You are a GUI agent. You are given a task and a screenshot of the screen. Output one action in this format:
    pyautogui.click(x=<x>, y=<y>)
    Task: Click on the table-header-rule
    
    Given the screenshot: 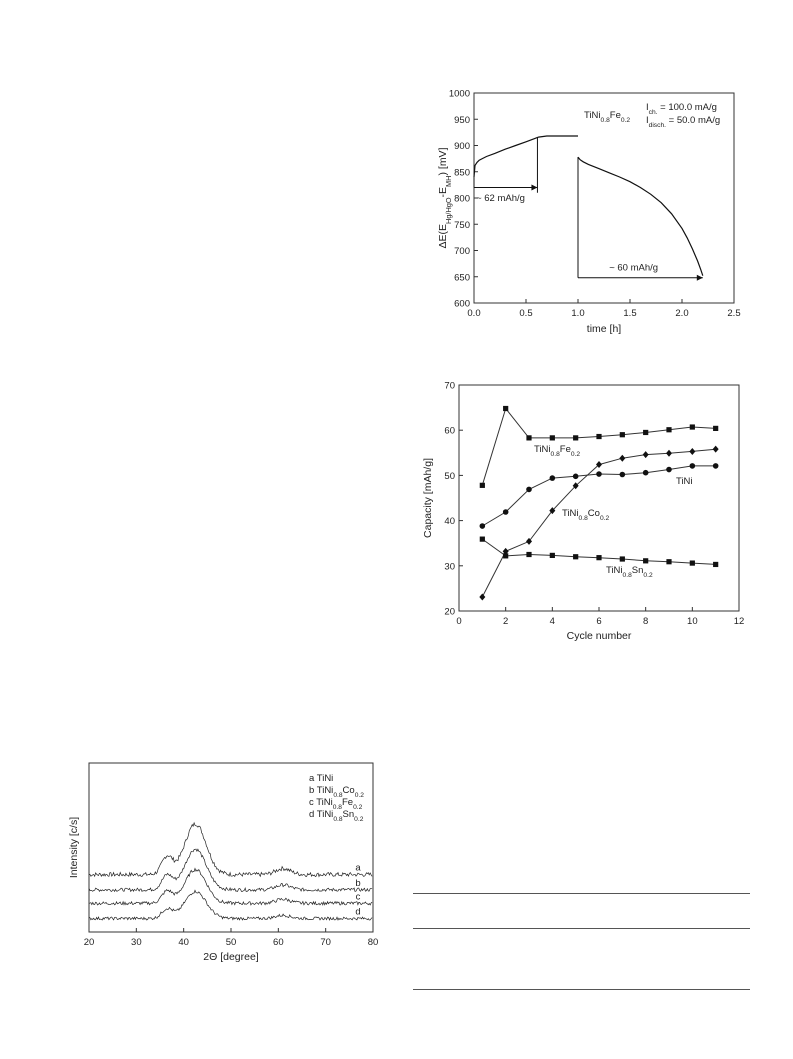 What is the action you would take?
    pyautogui.click(x=581, y=928)
    